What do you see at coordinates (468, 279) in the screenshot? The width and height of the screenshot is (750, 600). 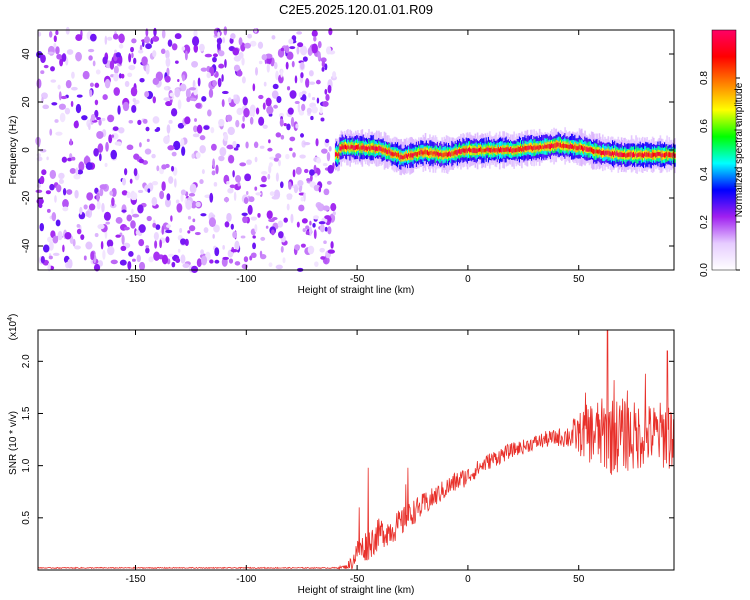 I see `x-tick-label: 0` at bounding box center [468, 279].